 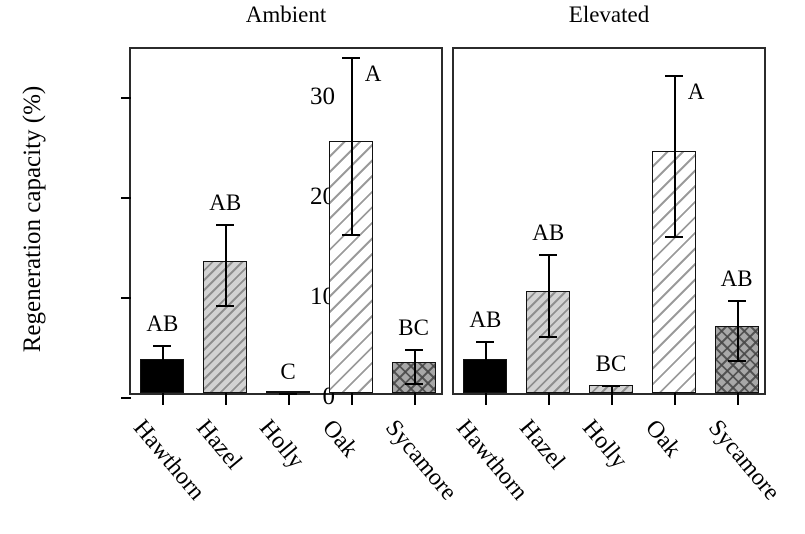 I want to click on y-axis-tick-label: 30, so click(x=322, y=96).